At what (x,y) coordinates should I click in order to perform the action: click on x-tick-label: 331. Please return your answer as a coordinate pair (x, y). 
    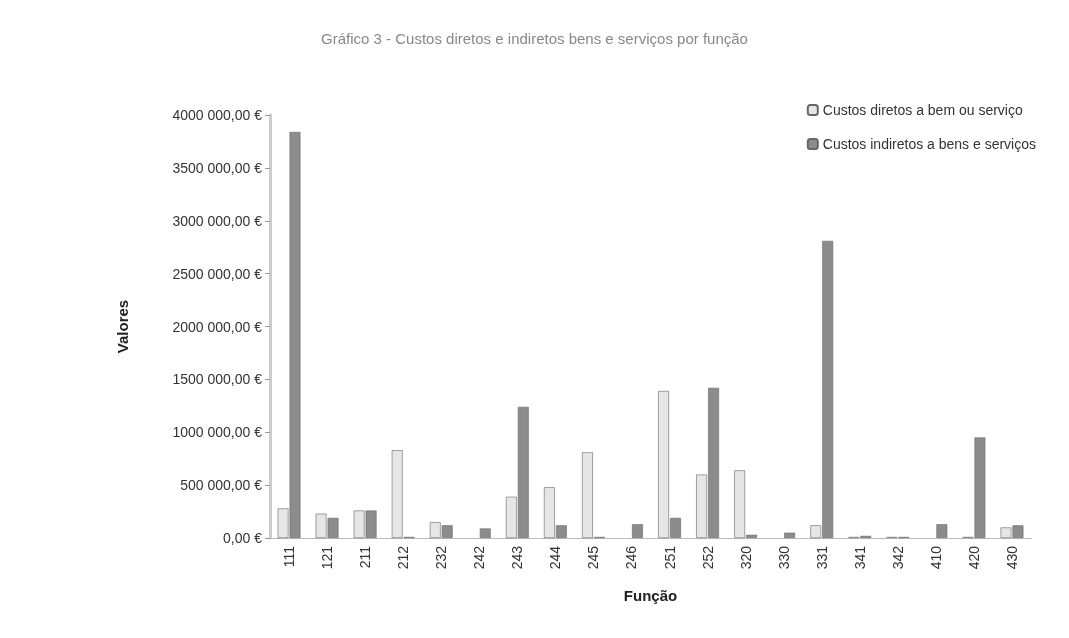
    Looking at the image, I should click on (821, 557).